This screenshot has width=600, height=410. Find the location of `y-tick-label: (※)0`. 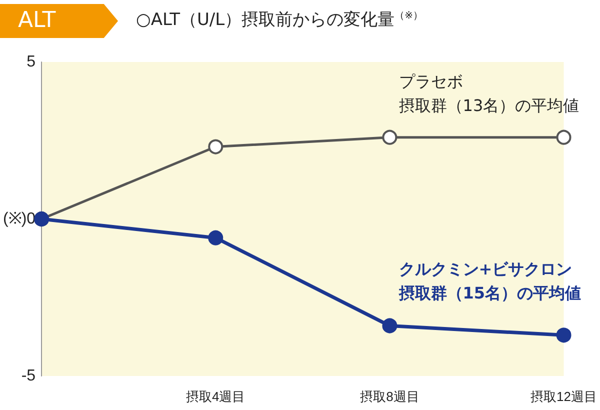

y-tick-label: (※)0 is located at coordinates (19, 219).